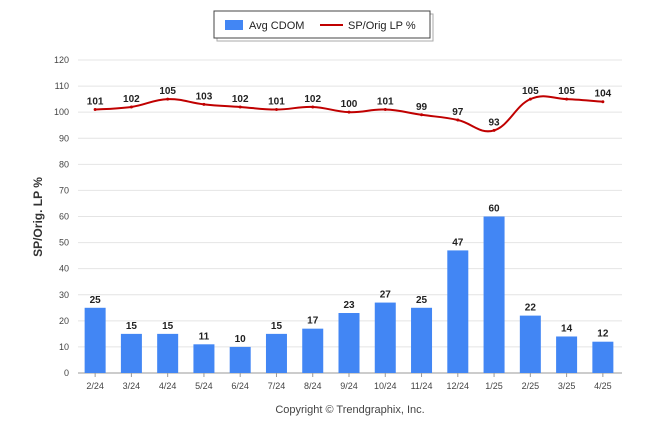  Describe the element at coordinates (349, 410) in the screenshot. I see `copyright-credit: Copyright © Trendgraphix, Inc.` at that location.